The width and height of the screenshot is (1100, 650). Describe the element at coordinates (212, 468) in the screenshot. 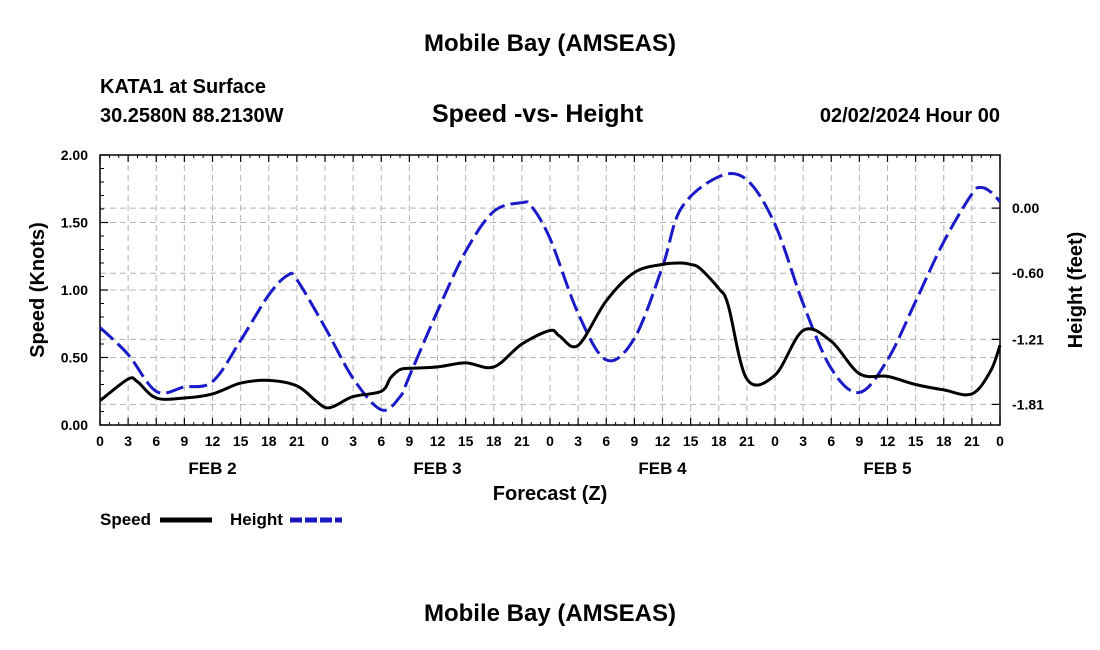

I see `day-label: FEB 2` at that location.